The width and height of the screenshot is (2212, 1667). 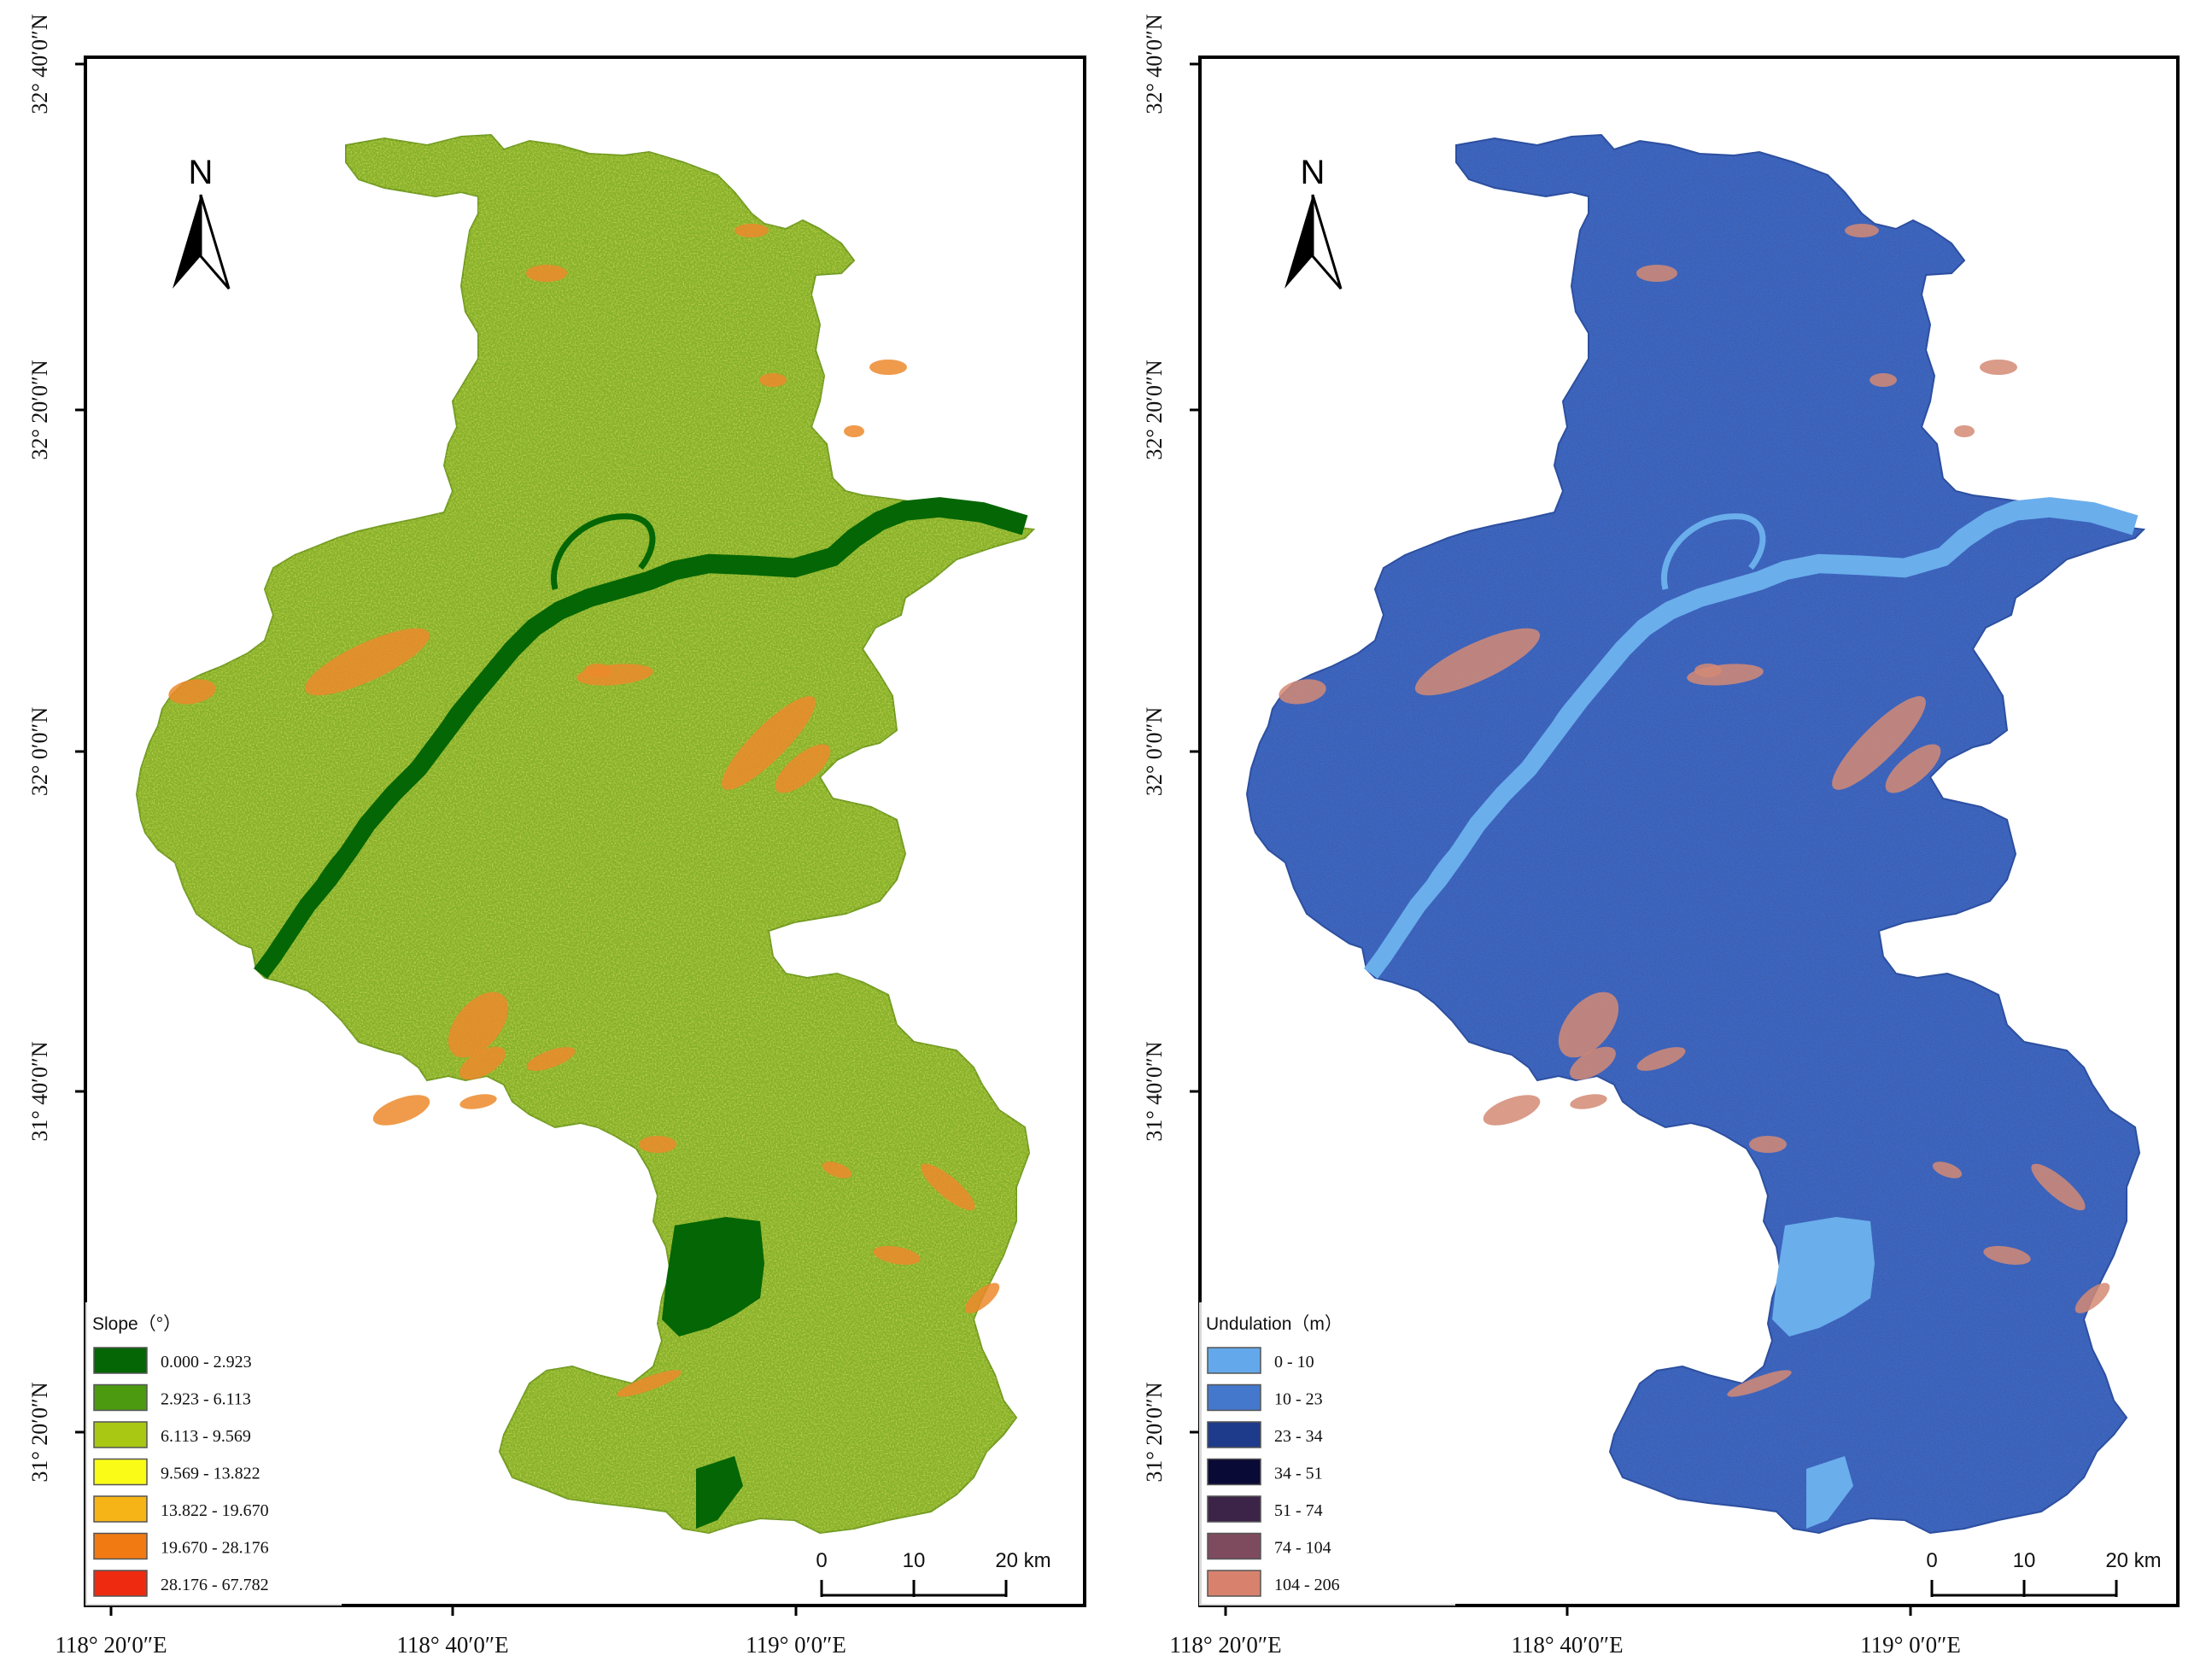 I want to click on legend-item-label: 9.569 - 13.822, so click(x=210, y=1474).